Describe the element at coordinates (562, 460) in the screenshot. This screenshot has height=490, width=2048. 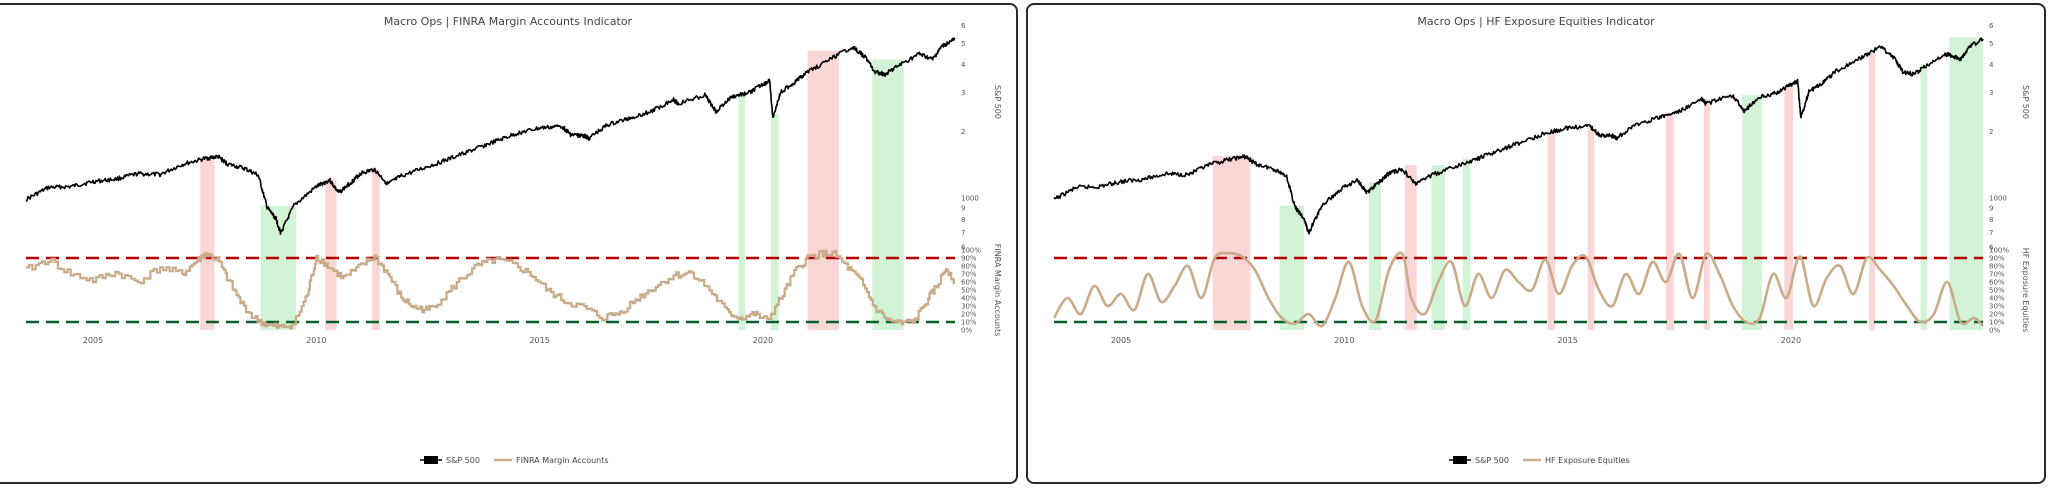
I see `indicator-legend-label: FINRA Margin Accounts` at that location.